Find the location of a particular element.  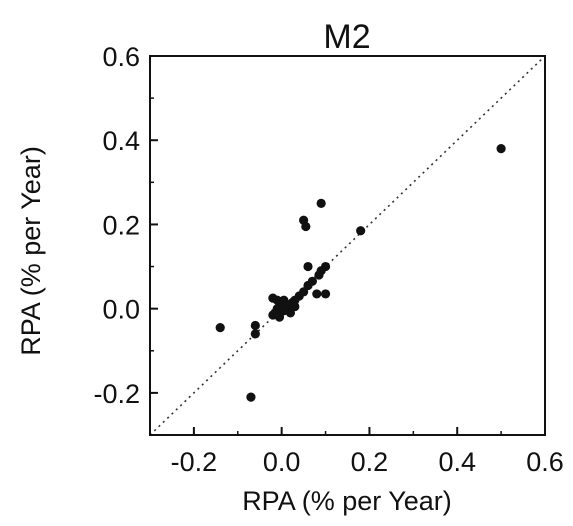

x-tick-label: 0.4 is located at coordinates (457, 462).